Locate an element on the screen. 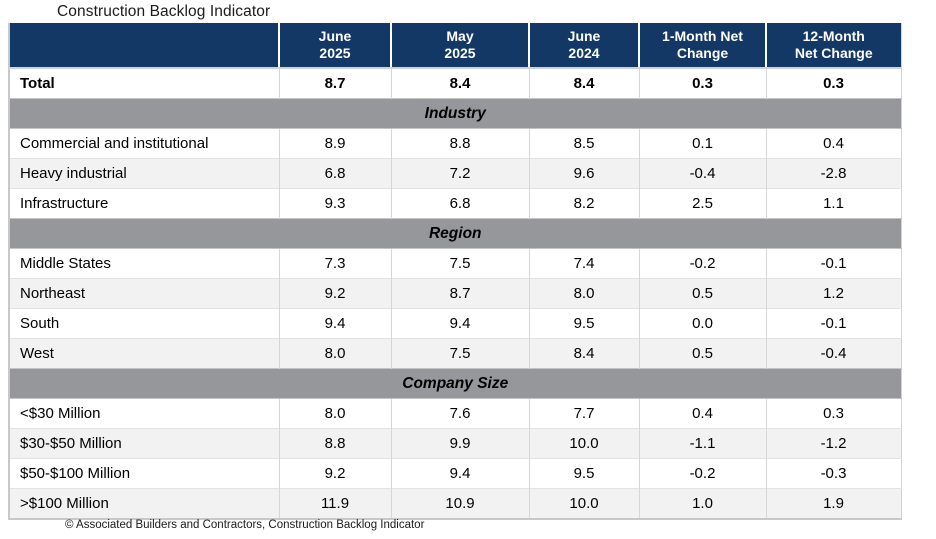  row-label: Total is located at coordinates (144, 83).